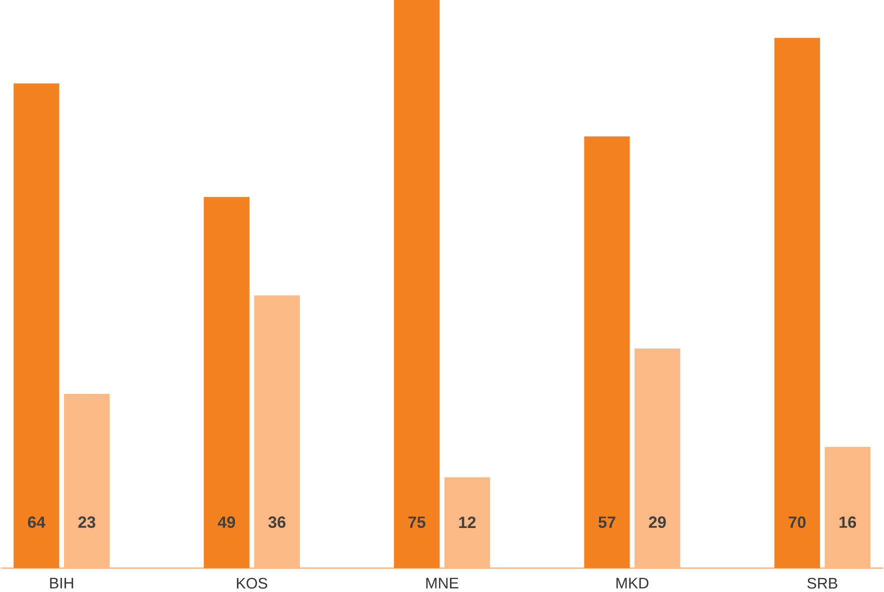  Describe the element at coordinates (822, 583) in the screenshot. I see `x-tick-label: SRB` at that location.